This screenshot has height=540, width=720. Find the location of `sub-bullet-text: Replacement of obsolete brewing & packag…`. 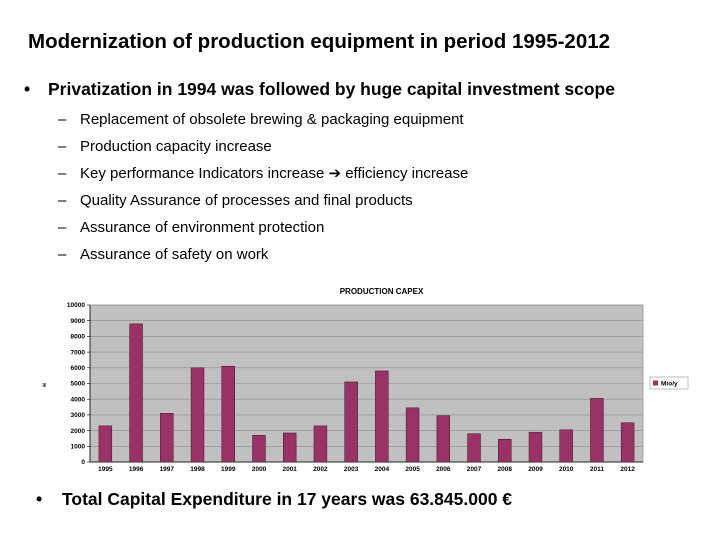

sub-bullet-text: Replacement of obsolete brewing & packag… is located at coordinates (272, 119).